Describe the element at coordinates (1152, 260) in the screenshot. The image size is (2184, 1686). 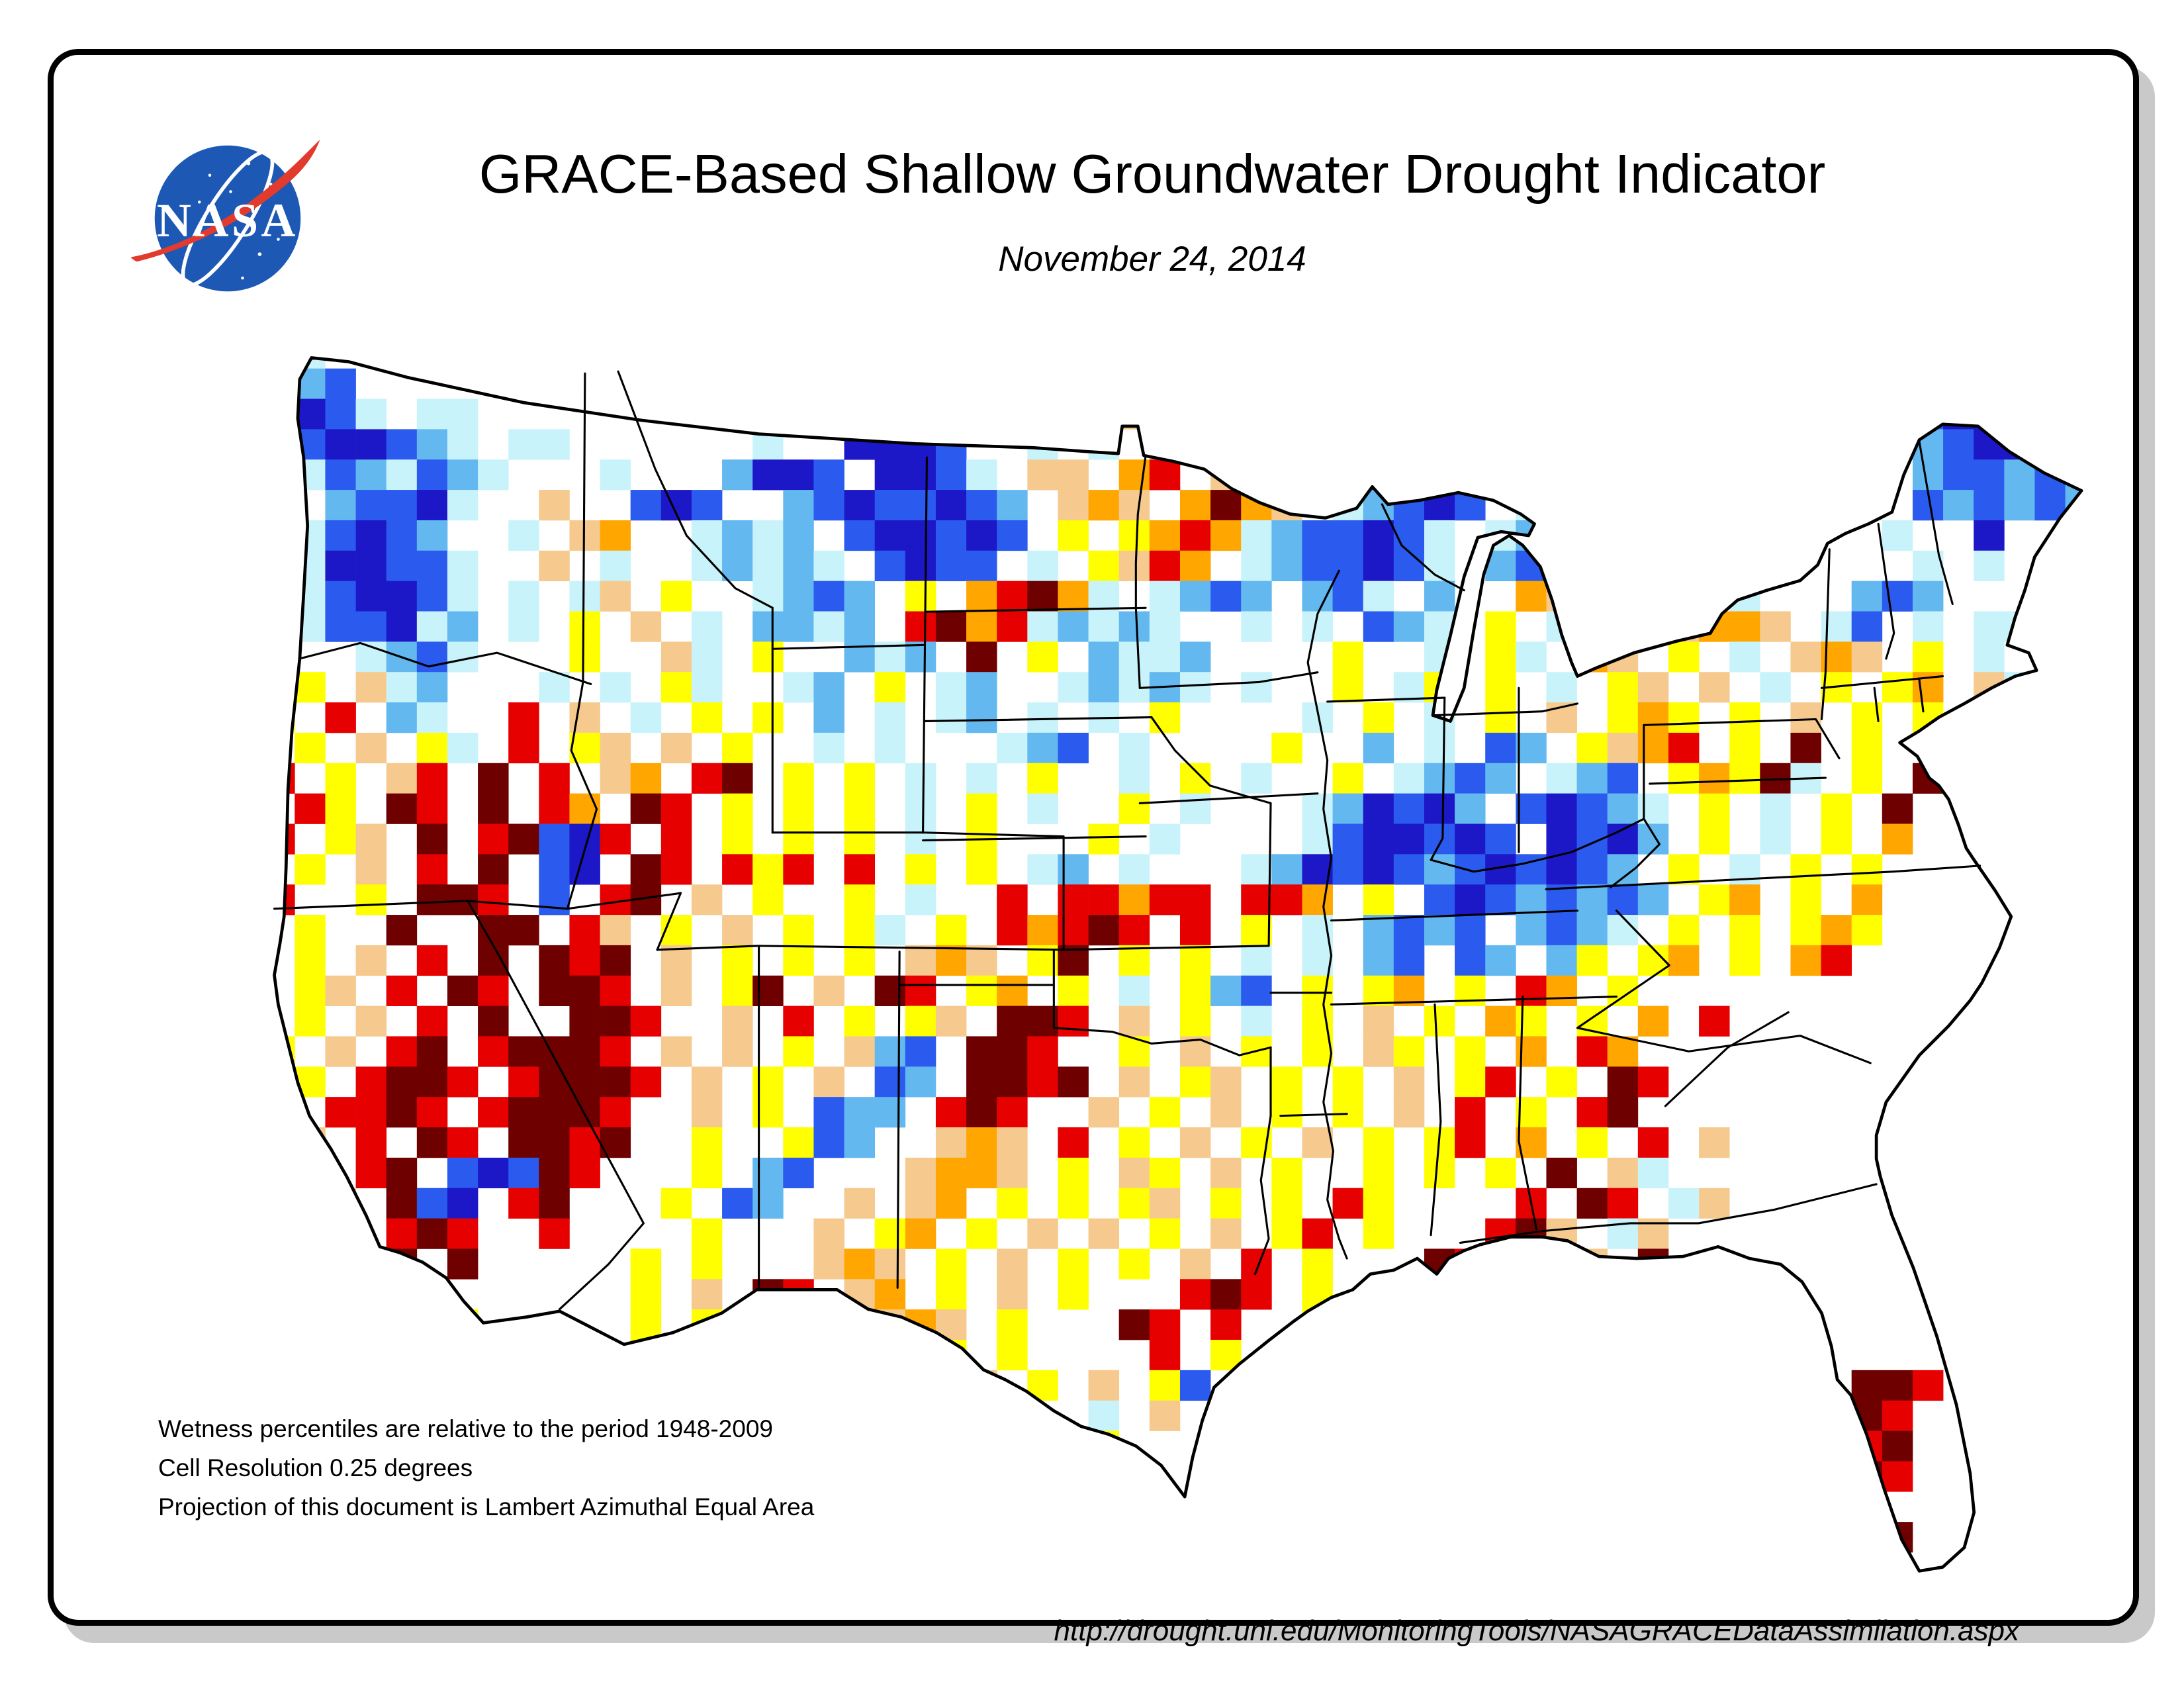
I see `page-date: November 24, 2014` at that location.